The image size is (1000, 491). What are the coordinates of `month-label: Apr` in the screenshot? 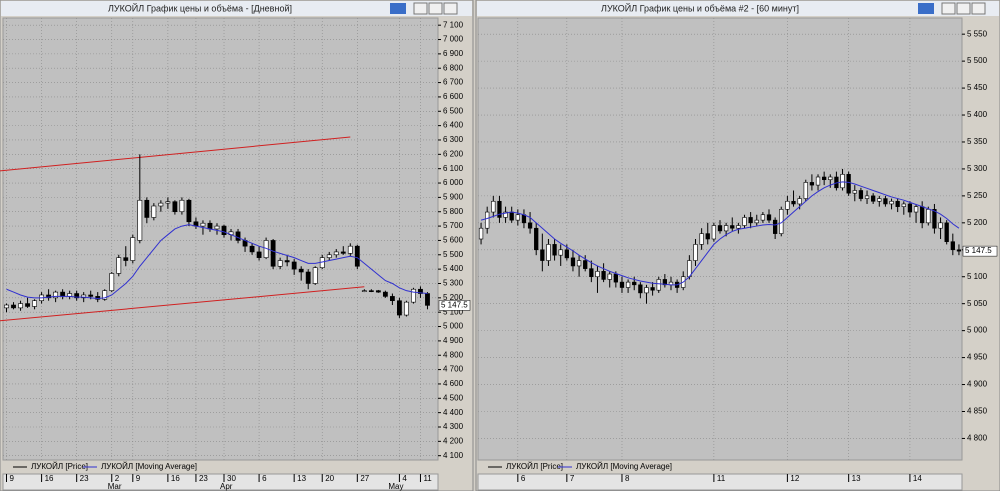 It's located at (226, 486).